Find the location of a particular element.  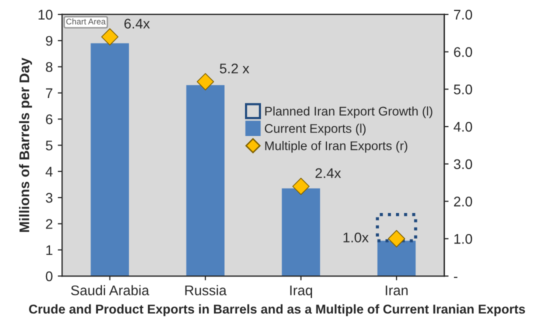

y-tick-label: 6 is located at coordinates (49, 119).